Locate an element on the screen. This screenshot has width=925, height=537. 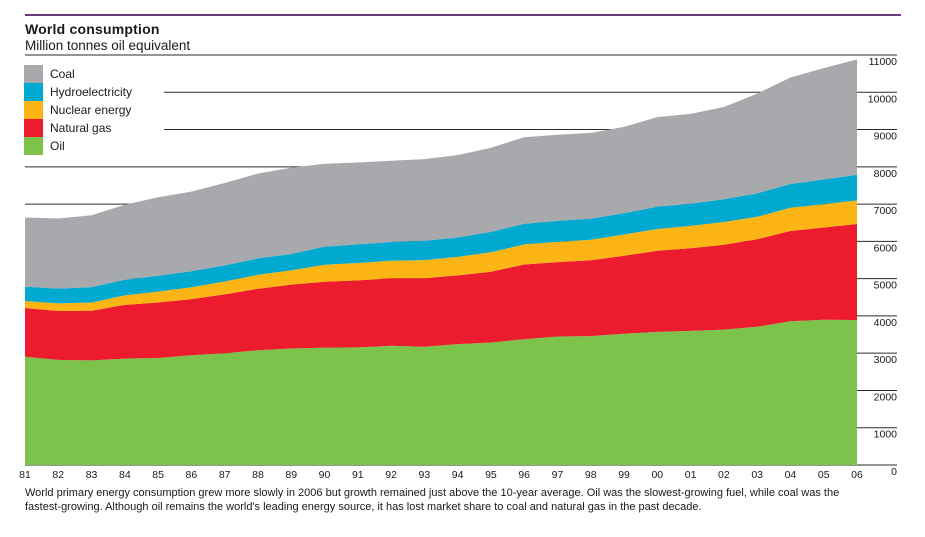
legend-item-nuclear-energy: Nuclear energy is located at coordinates (78, 110).